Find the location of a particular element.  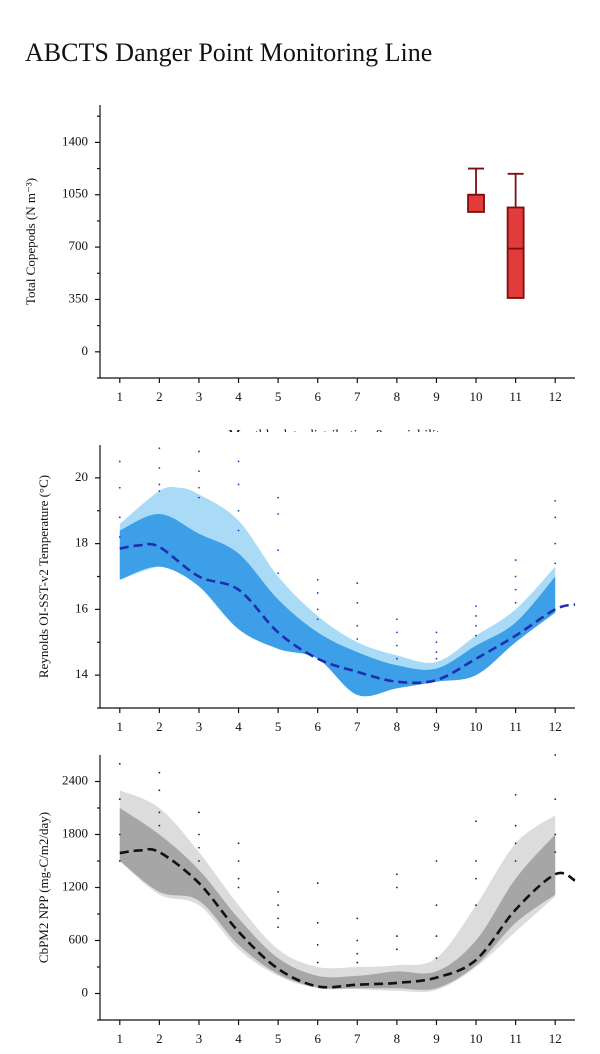

x-tick-label: 11 is located at coordinates (515, 1038).